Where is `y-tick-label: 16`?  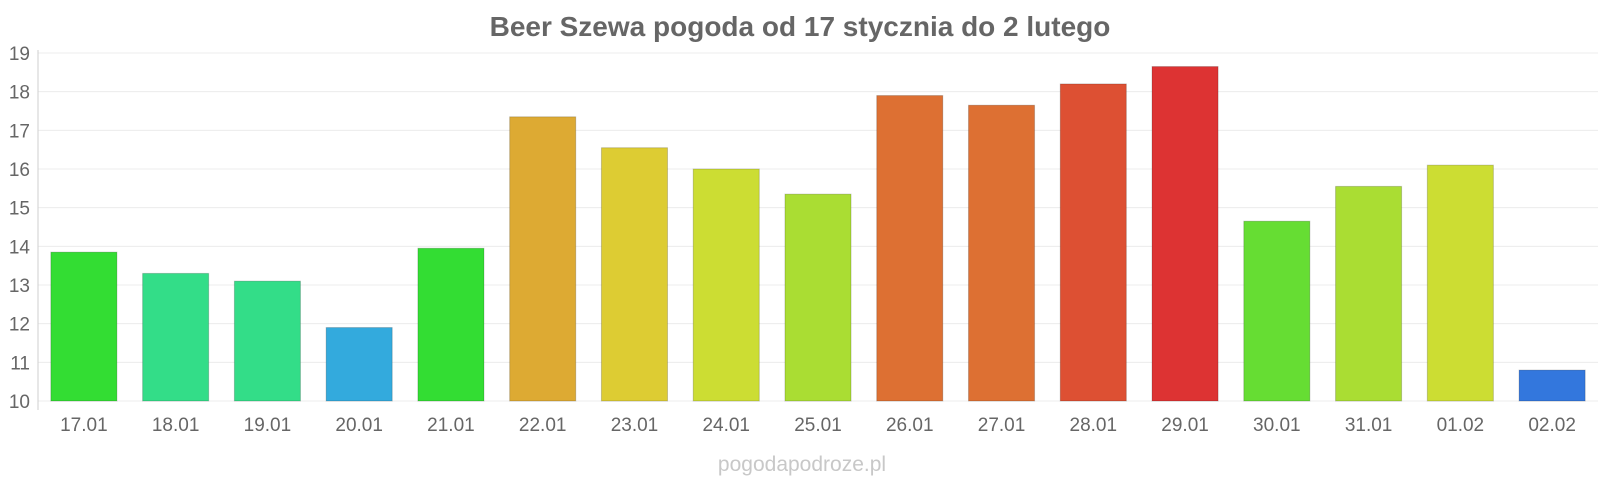 y-tick-label: 16 is located at coordinates (19, 170).